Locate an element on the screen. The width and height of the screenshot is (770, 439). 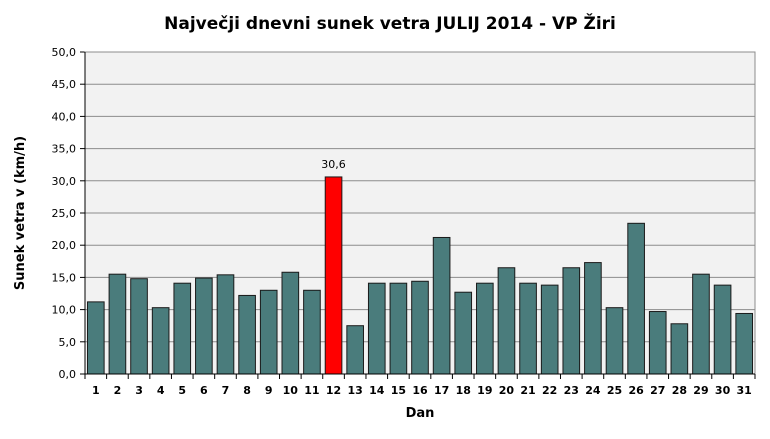
x-tick-label: 20 is located at coordinates (507, 390).